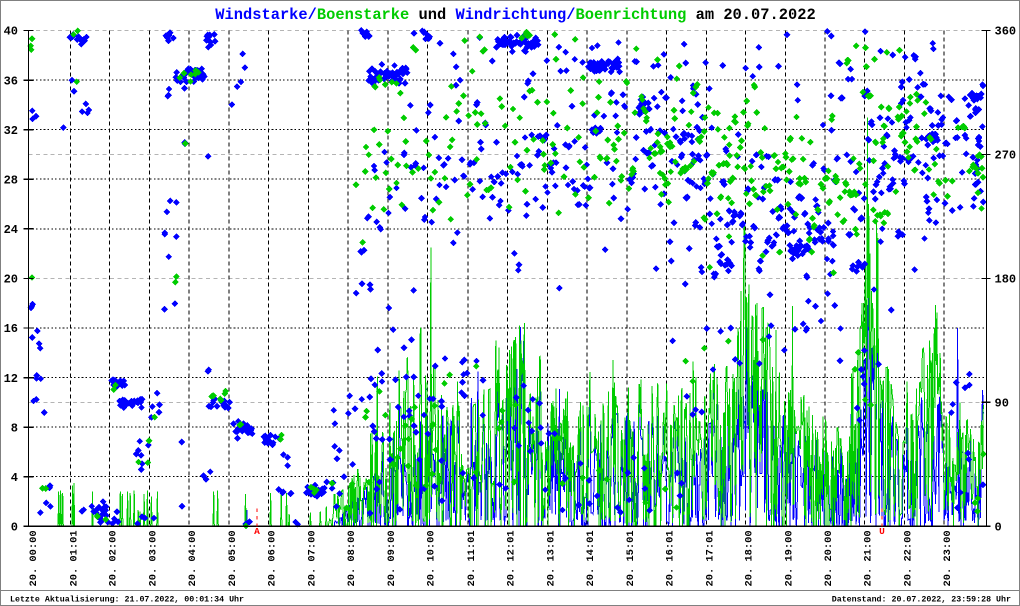  Describe the element at coordinates (1006, 32) in the screenshot. I see `svg-text: 360` at that location.